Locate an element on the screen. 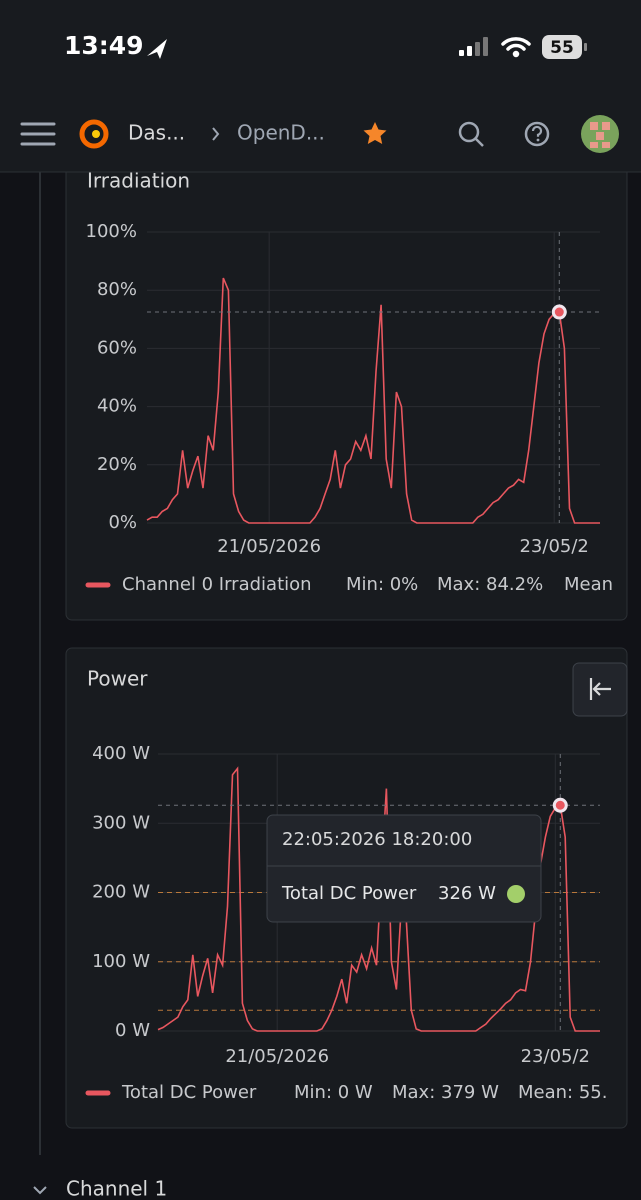 This screenshot has width=641, height=1200. legend-stat: Max: 379 W is located at coordinates (445, 1092).